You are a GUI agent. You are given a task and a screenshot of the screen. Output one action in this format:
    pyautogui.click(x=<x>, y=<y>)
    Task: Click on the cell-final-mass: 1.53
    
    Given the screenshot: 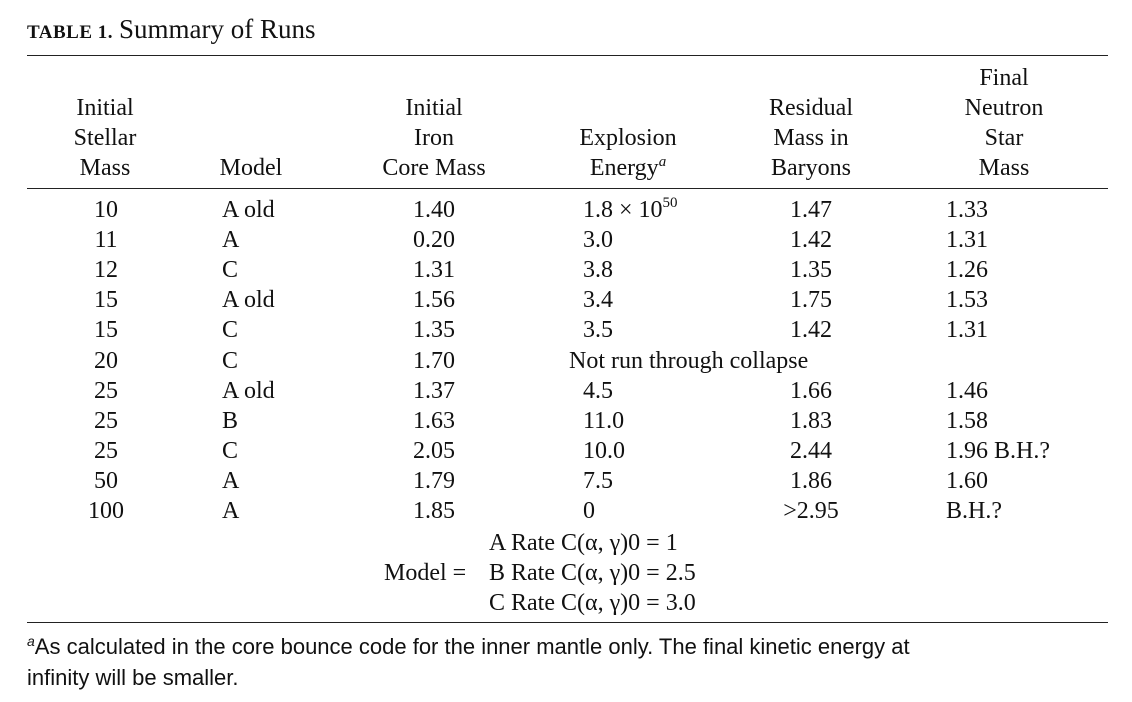 What is the action you would take?
    pyautogui.click(x=967, y=300)
    